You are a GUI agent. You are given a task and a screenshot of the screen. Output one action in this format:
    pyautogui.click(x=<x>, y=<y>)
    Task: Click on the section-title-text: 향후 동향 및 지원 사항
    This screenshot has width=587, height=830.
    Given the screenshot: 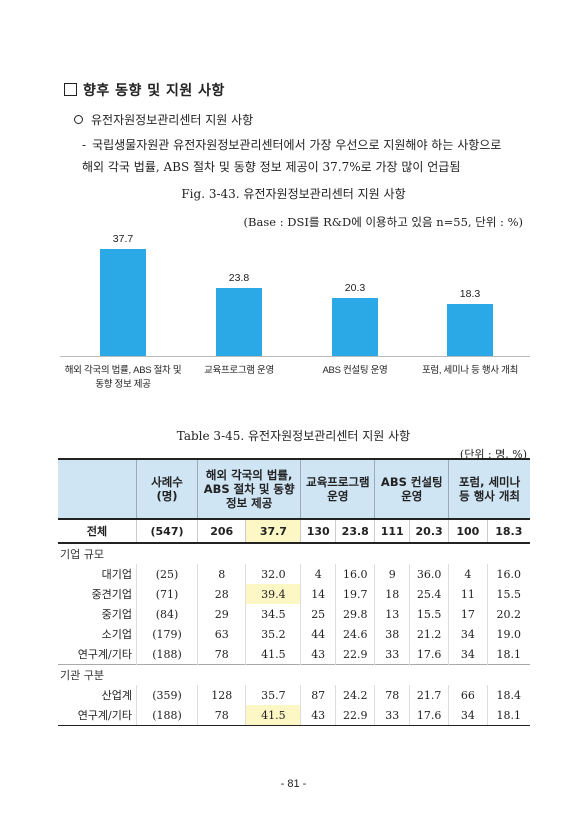 What is the action you would take?
    pyautogui.click(x=154, y=91)
    